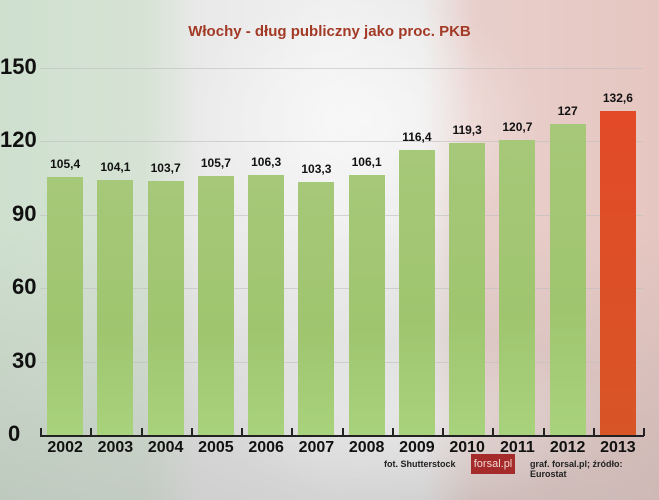 The width and height of the screenshot is (659, 500). What do you see at coordinates (517, 126) in the screenshot?
I see `value-label: 120,7` at bounding box center [517, 126].